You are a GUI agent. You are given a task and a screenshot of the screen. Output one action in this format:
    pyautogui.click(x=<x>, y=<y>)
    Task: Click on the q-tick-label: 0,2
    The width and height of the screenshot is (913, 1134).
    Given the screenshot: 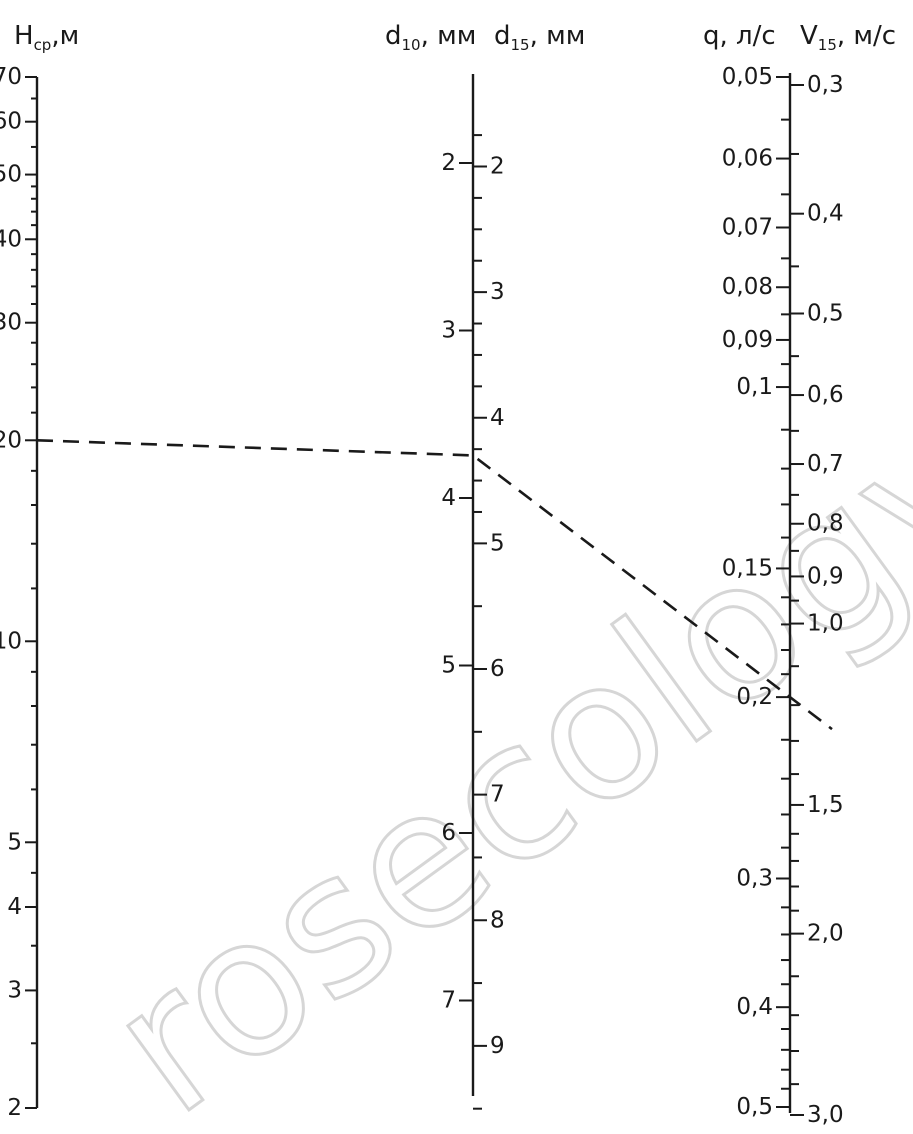 What is the action you would take?
    pyautogui.click(x=754, y=697)
    